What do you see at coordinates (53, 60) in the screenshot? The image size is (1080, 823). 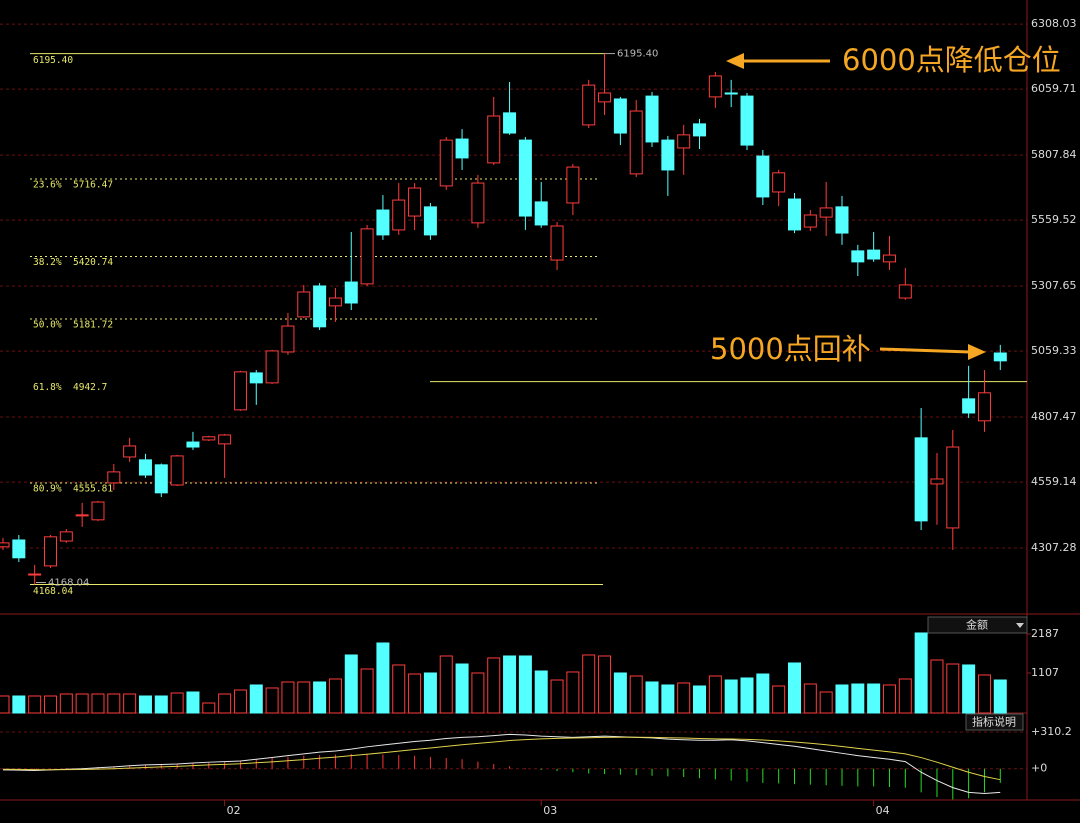 I see `level-price: 6195.40` at bounding box center [53, 60].